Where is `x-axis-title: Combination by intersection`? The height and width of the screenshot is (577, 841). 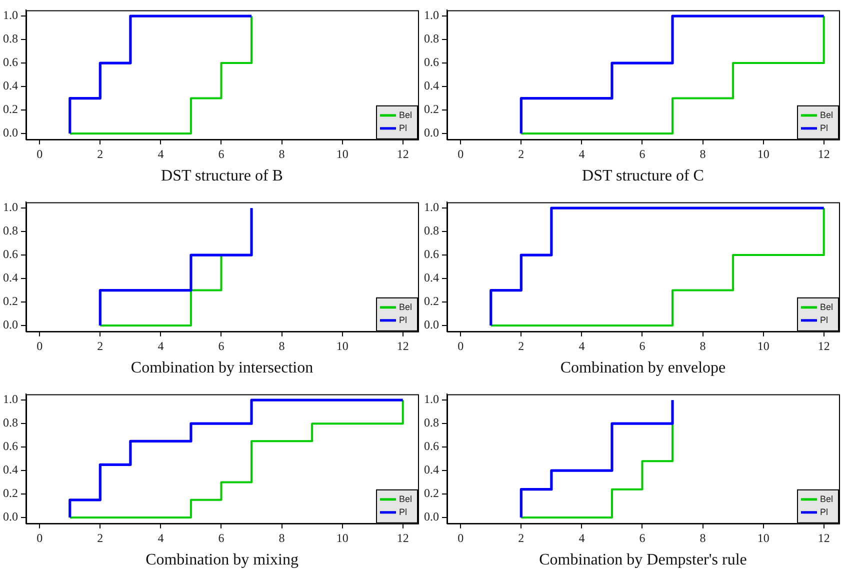 x-axis-title: Combination by intersection is located at coordinates (222, 368).